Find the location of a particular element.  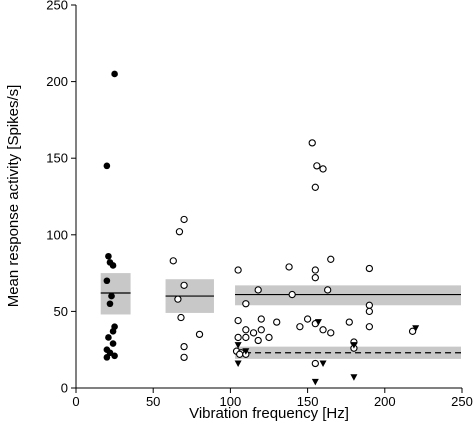

x-axis-label: Vibration frequency [Hz] is located at coordinates (269, 413).